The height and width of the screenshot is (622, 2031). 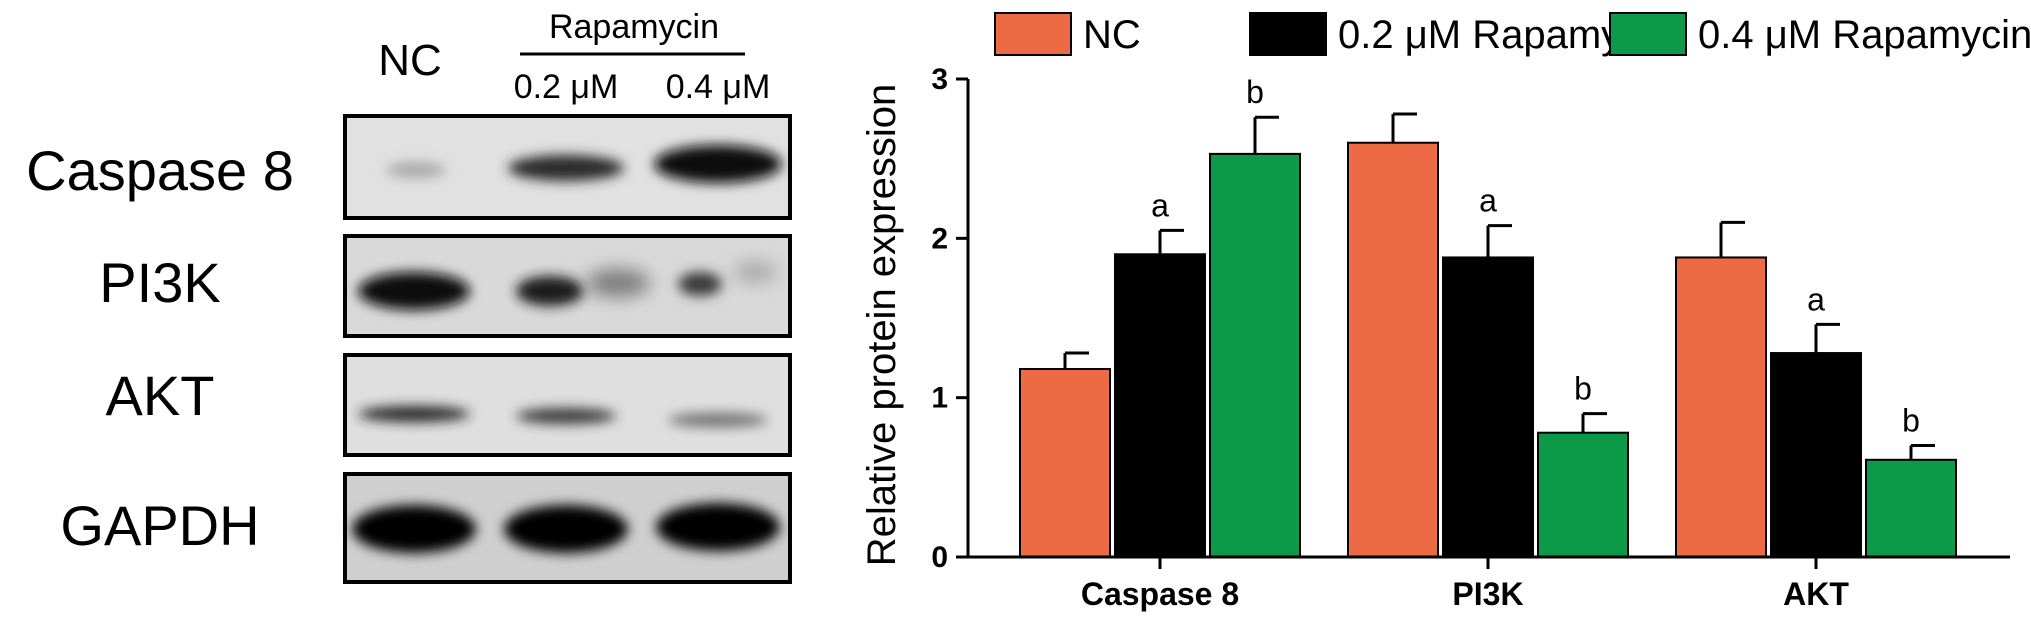 What do you see at coordinates (718, 87) in the screenshot?
I see `lane-label-high-dose: 0.4 μM` at bounding box center [718, 87].